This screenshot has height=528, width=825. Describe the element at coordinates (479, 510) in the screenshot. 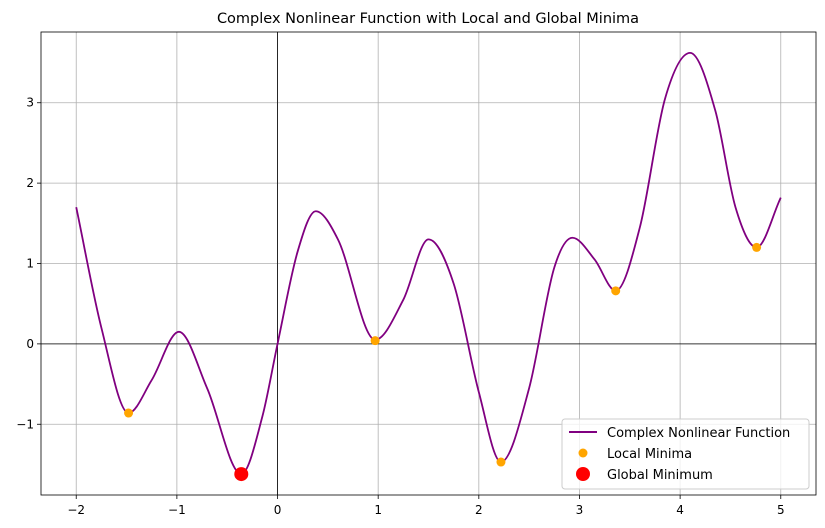

I see `x-tick-label: 2` at that location.